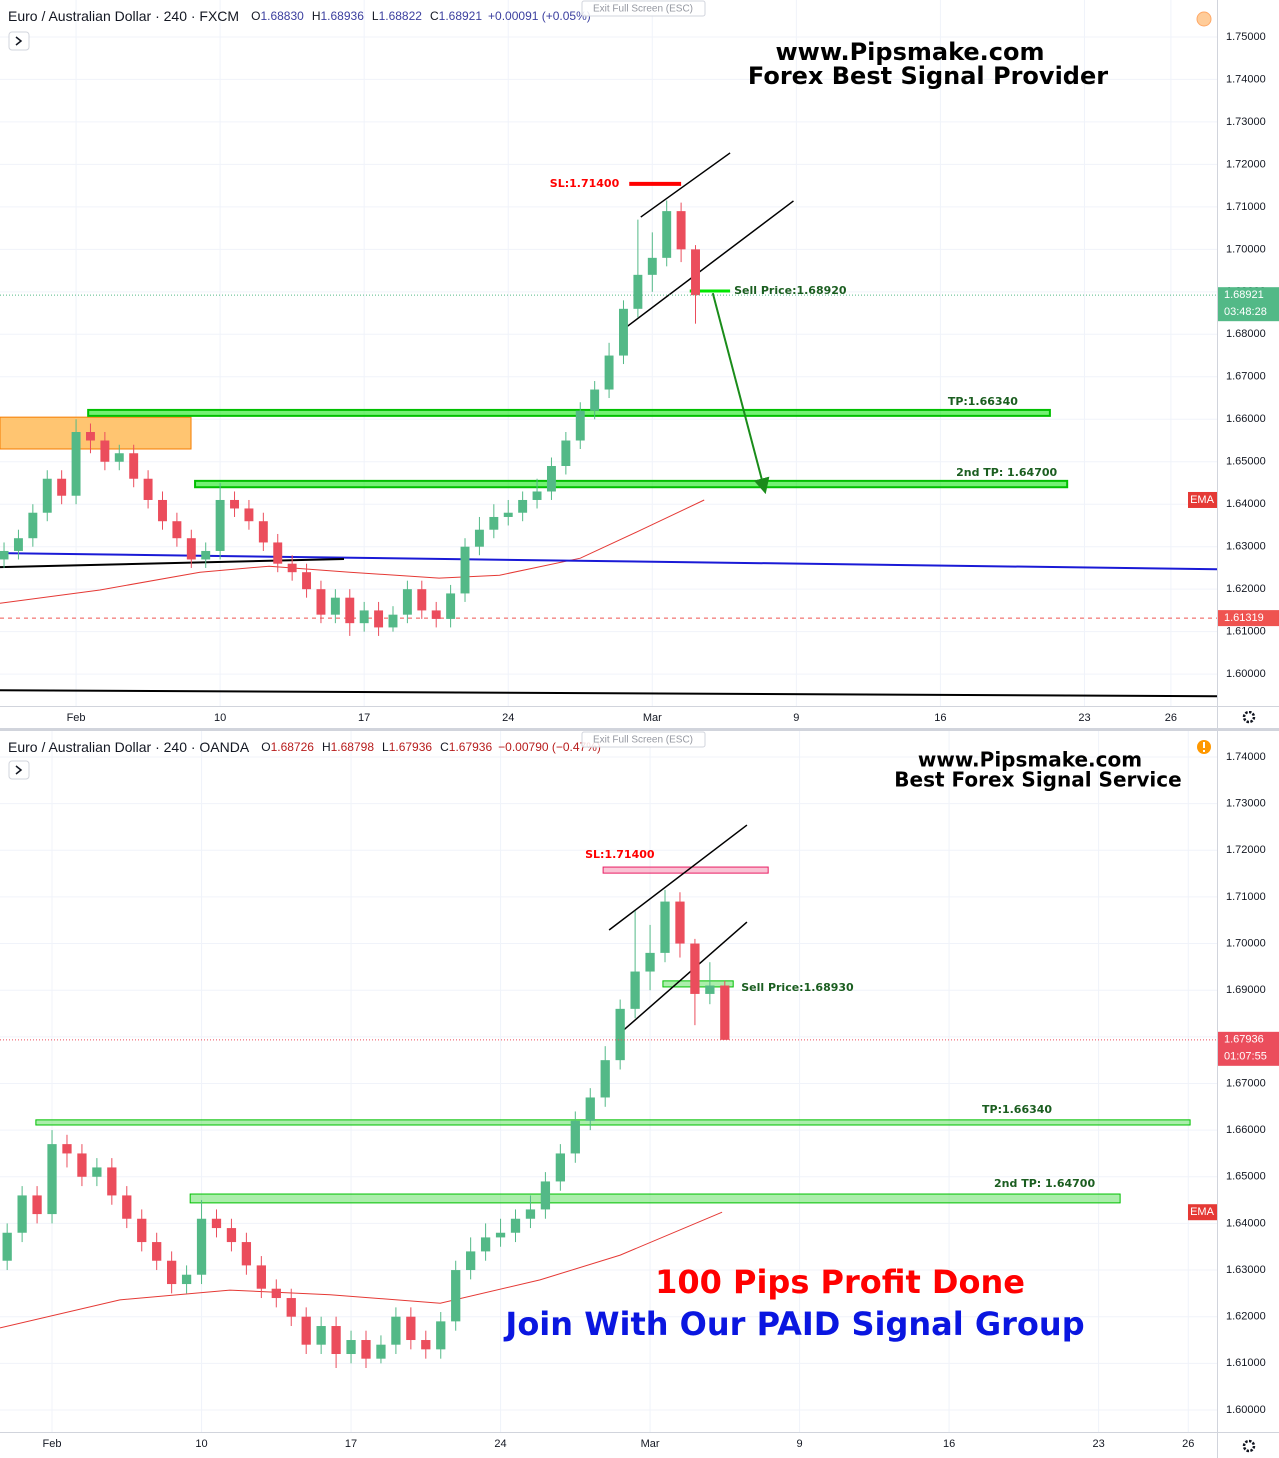 The width and height of the screenshot is (1279, 1458). Describe the element at coordinates (1204, 19) in the screenshot. I see `alert-icon` at that location.